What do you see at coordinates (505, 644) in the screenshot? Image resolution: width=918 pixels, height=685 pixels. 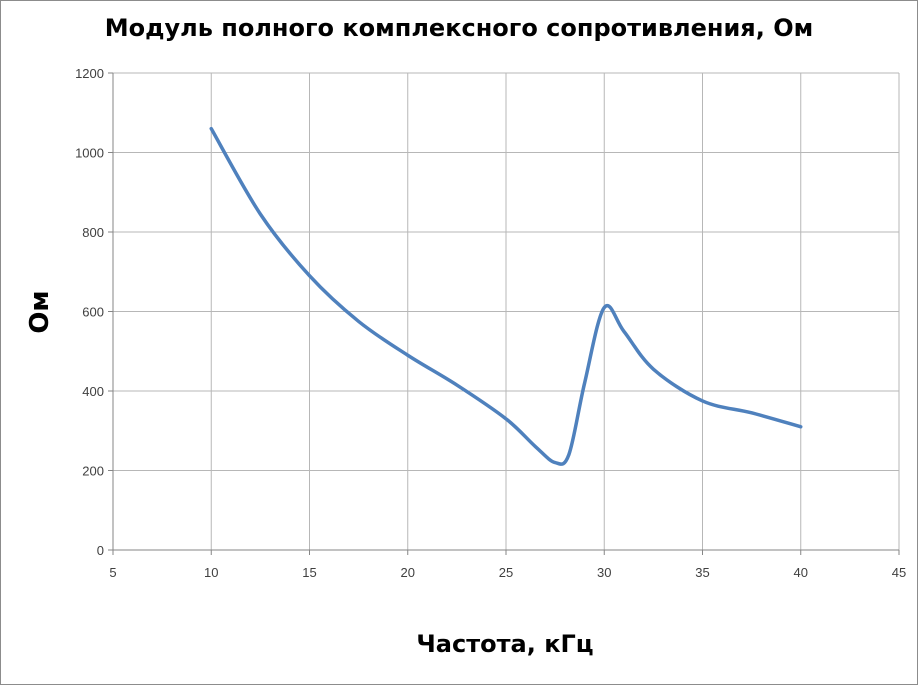 I see `x-axis-title: Частота, кГц` at bounding box center [505, 644].